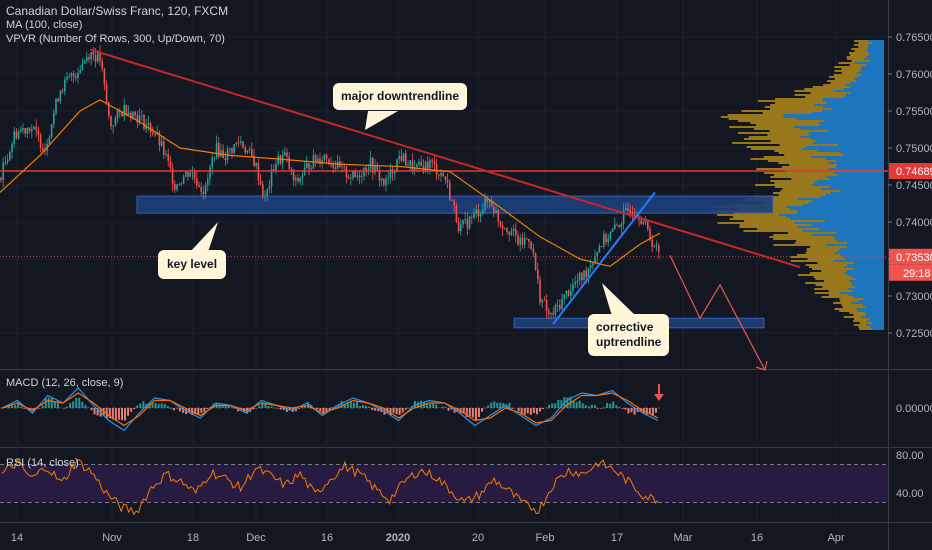  What do you see at coordinates (65, 383) in the screenshot?
I see `macd-legend: MACD (12, 26, close, 9)` at bounding box center [65, 383].